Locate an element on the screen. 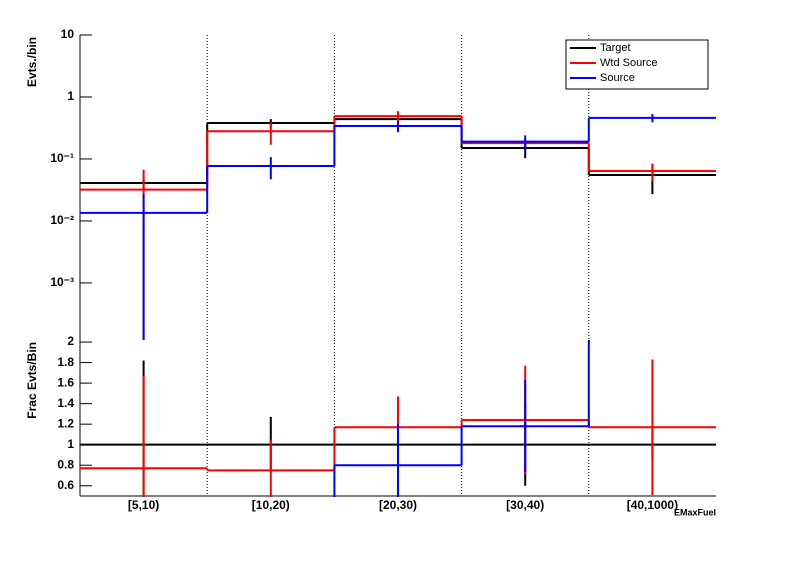 The image size is (796, 572). x-tick-label: [20,30) is located at coordinates (398, 505).